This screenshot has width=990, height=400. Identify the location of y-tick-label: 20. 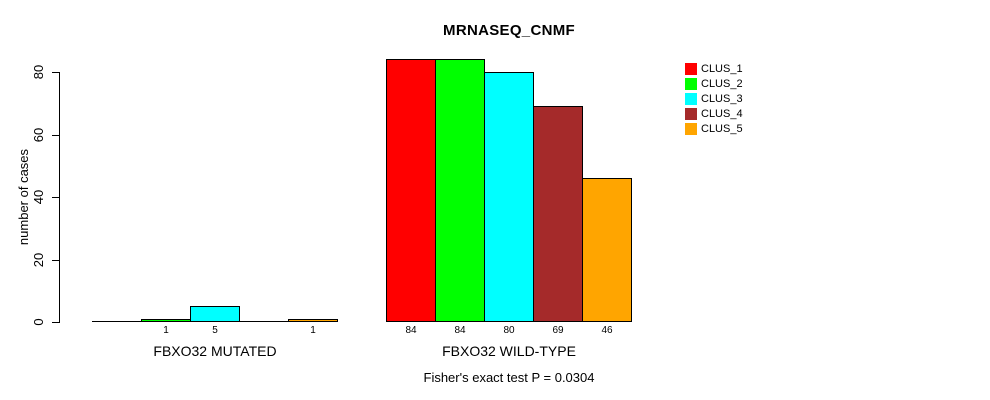
(38, 260).